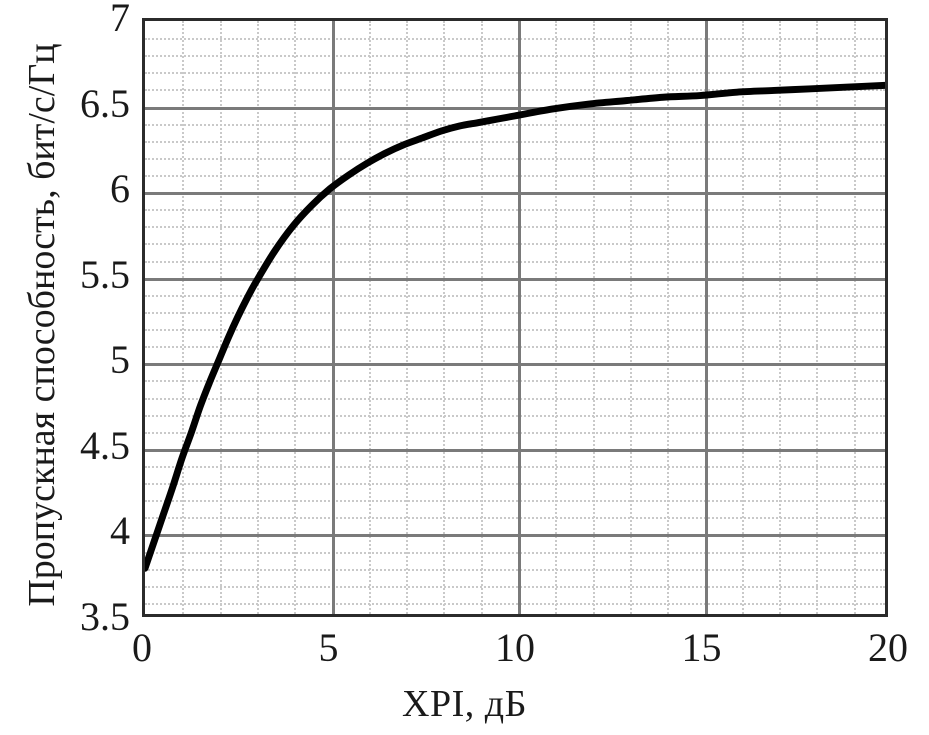 The width and height of the screenshot is (929, 735). What do you see at coordinates (105, 616) in the screenshot?
I see `y-tick-label: 3.5` at bounding box center [105, 616].